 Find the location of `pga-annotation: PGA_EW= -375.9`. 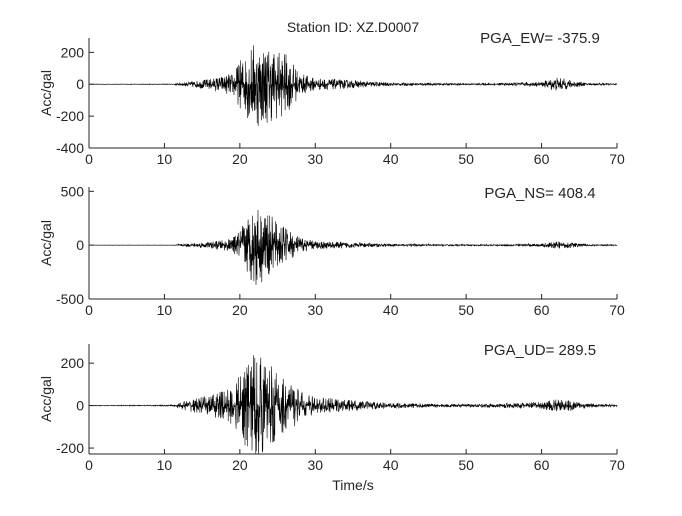

pga-annotation: PGA_EW= -375.9 is located at coordinates (540, 38).